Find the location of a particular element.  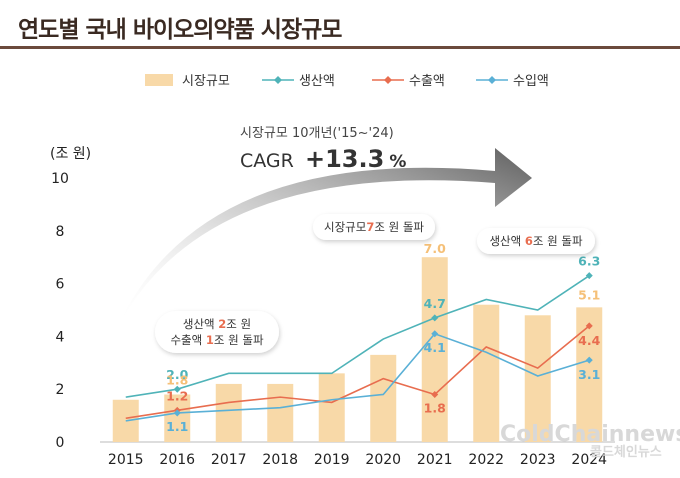

data-label: 6.3 is located at coordinates (589, 261).